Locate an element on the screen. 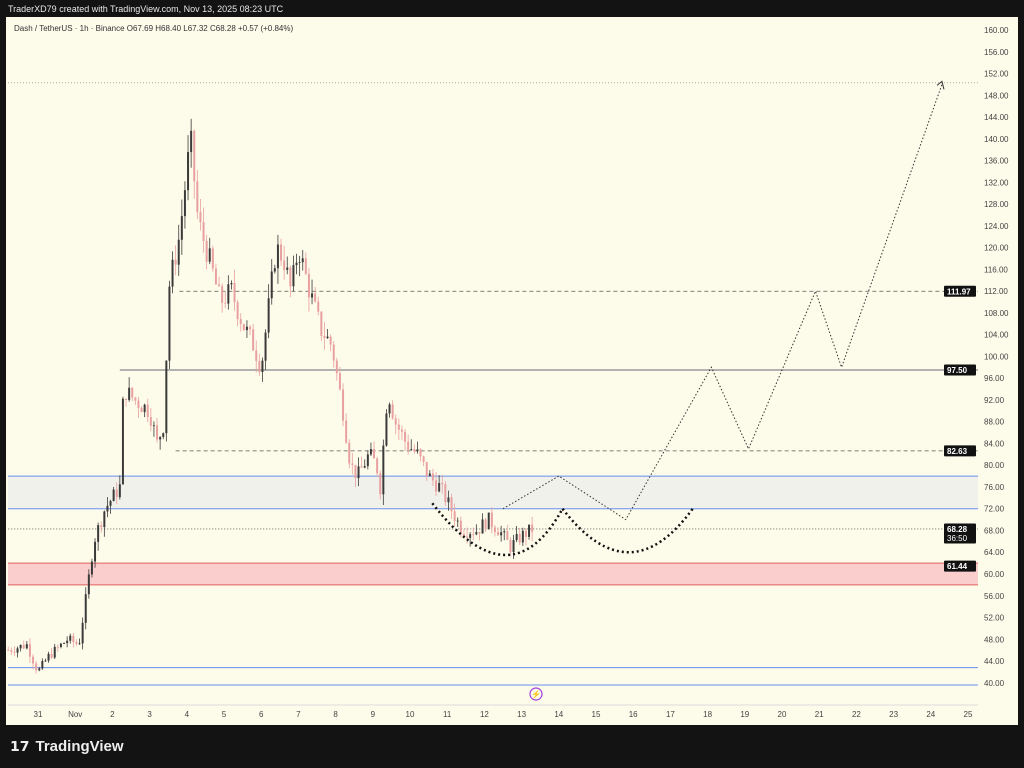 The image size is (1024, 768). price-tick-label: 144.00 is located at coordinates (996, 117).